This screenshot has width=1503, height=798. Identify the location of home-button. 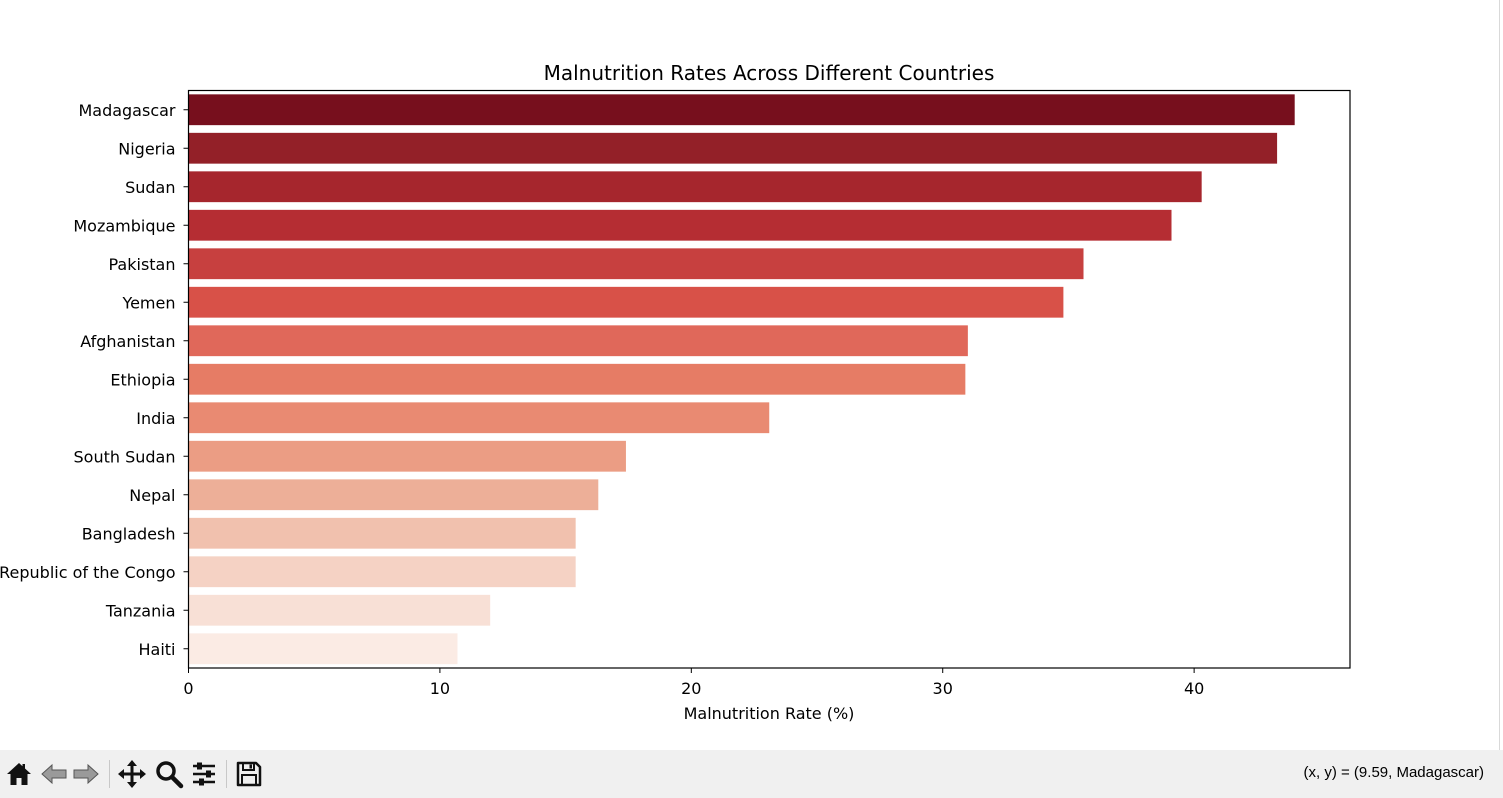
(19, 774).